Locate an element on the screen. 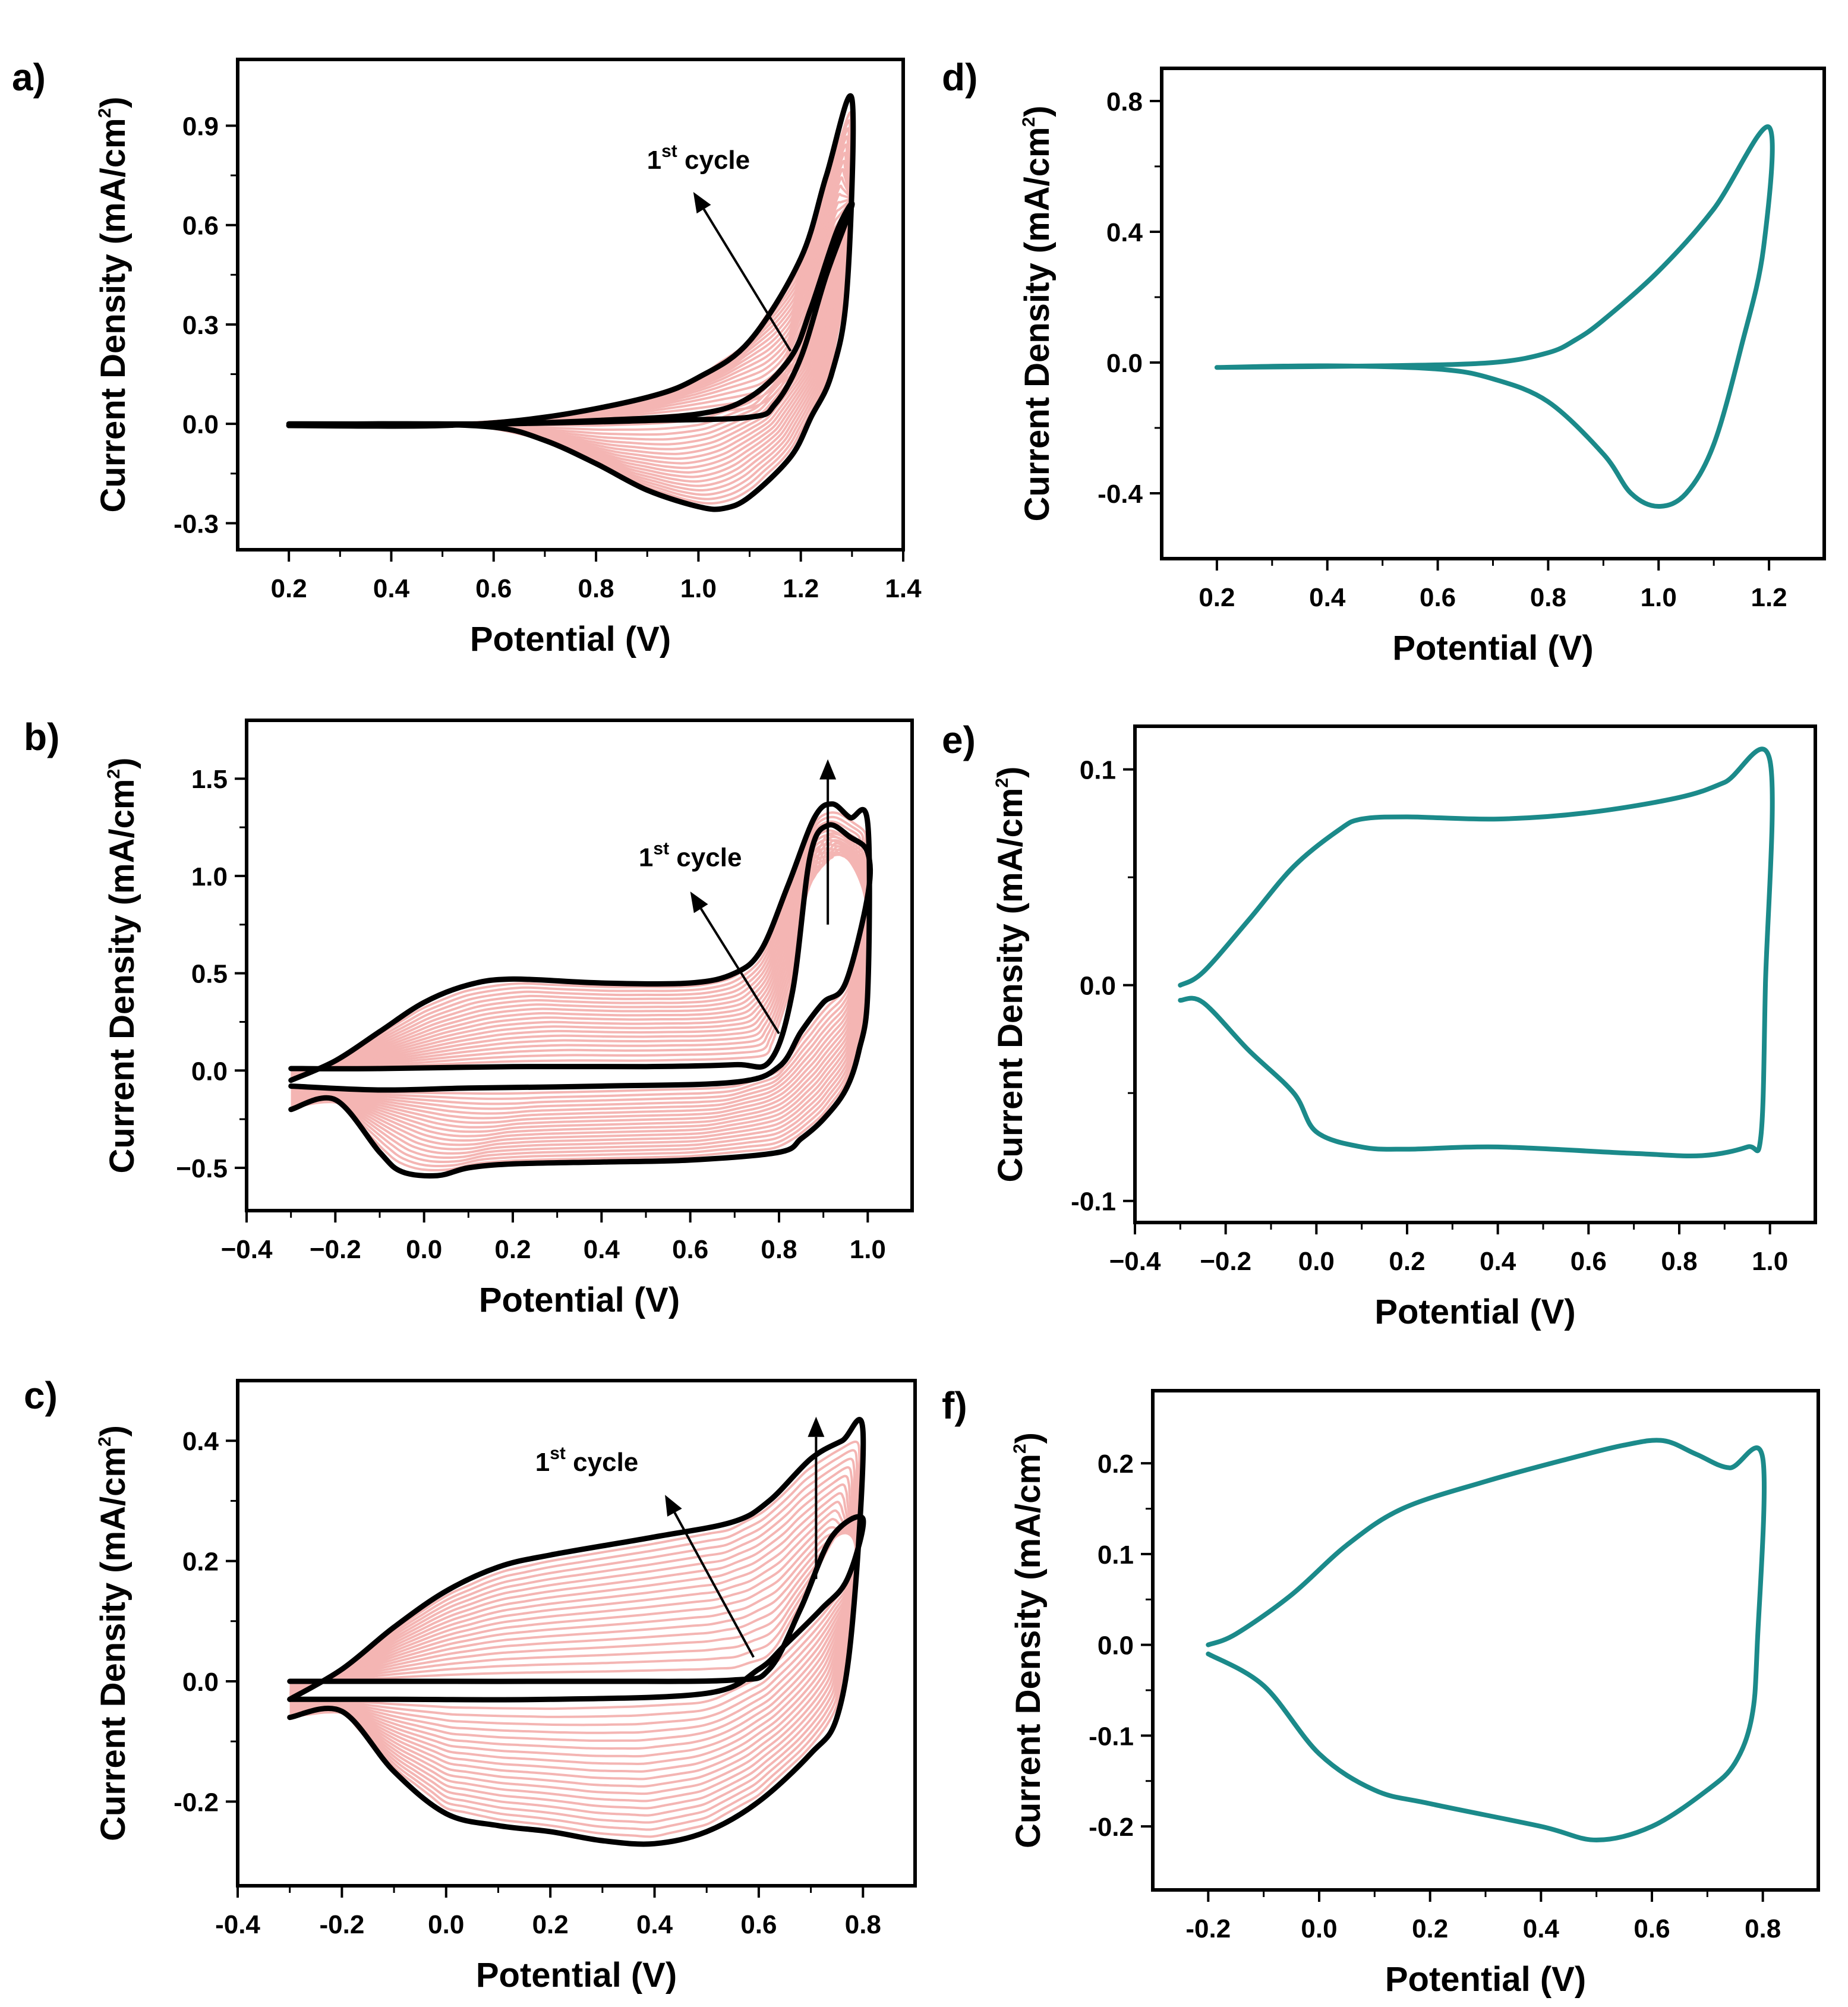  y-tick-label: 0.6 is located at coordinates (200, 226).